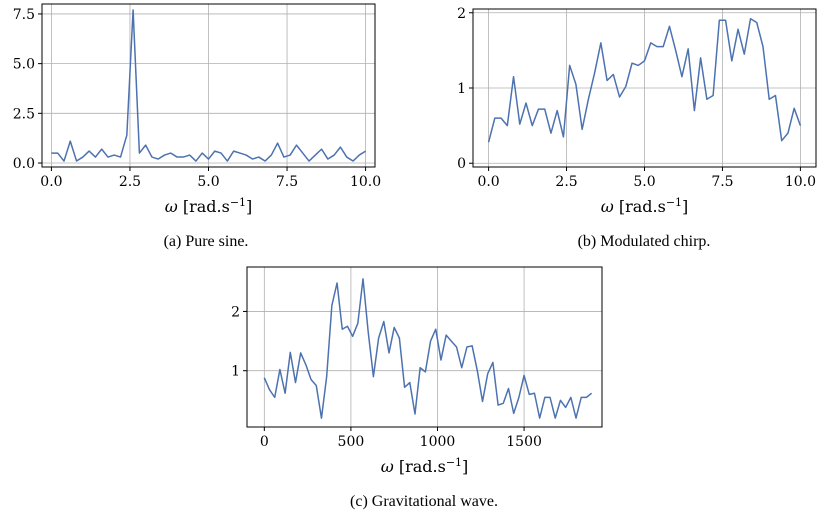  I want to click on x-tick-label: 1500, so click(524, 442).